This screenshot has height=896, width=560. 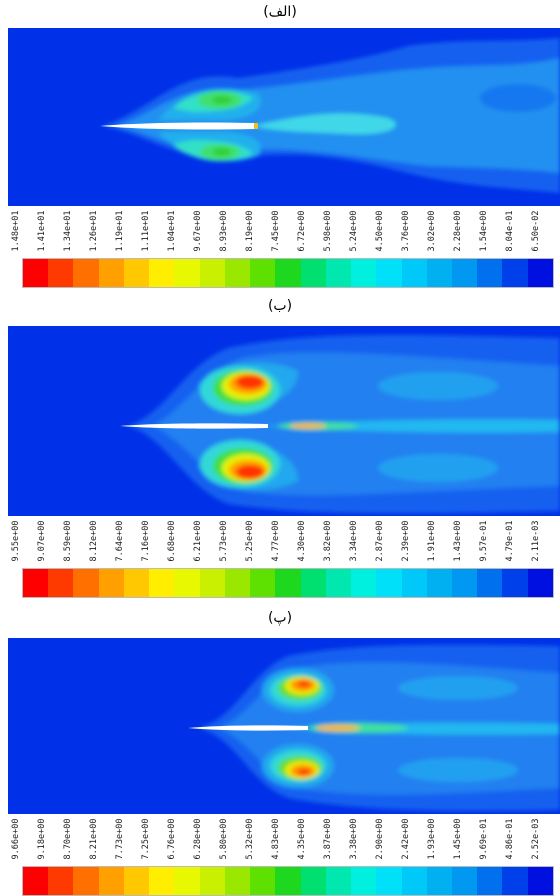 What do you see at coordinates (250, 541) in the screenshot?
I see `tick-label: 5.25e+00` at bounding box center [250, 541].